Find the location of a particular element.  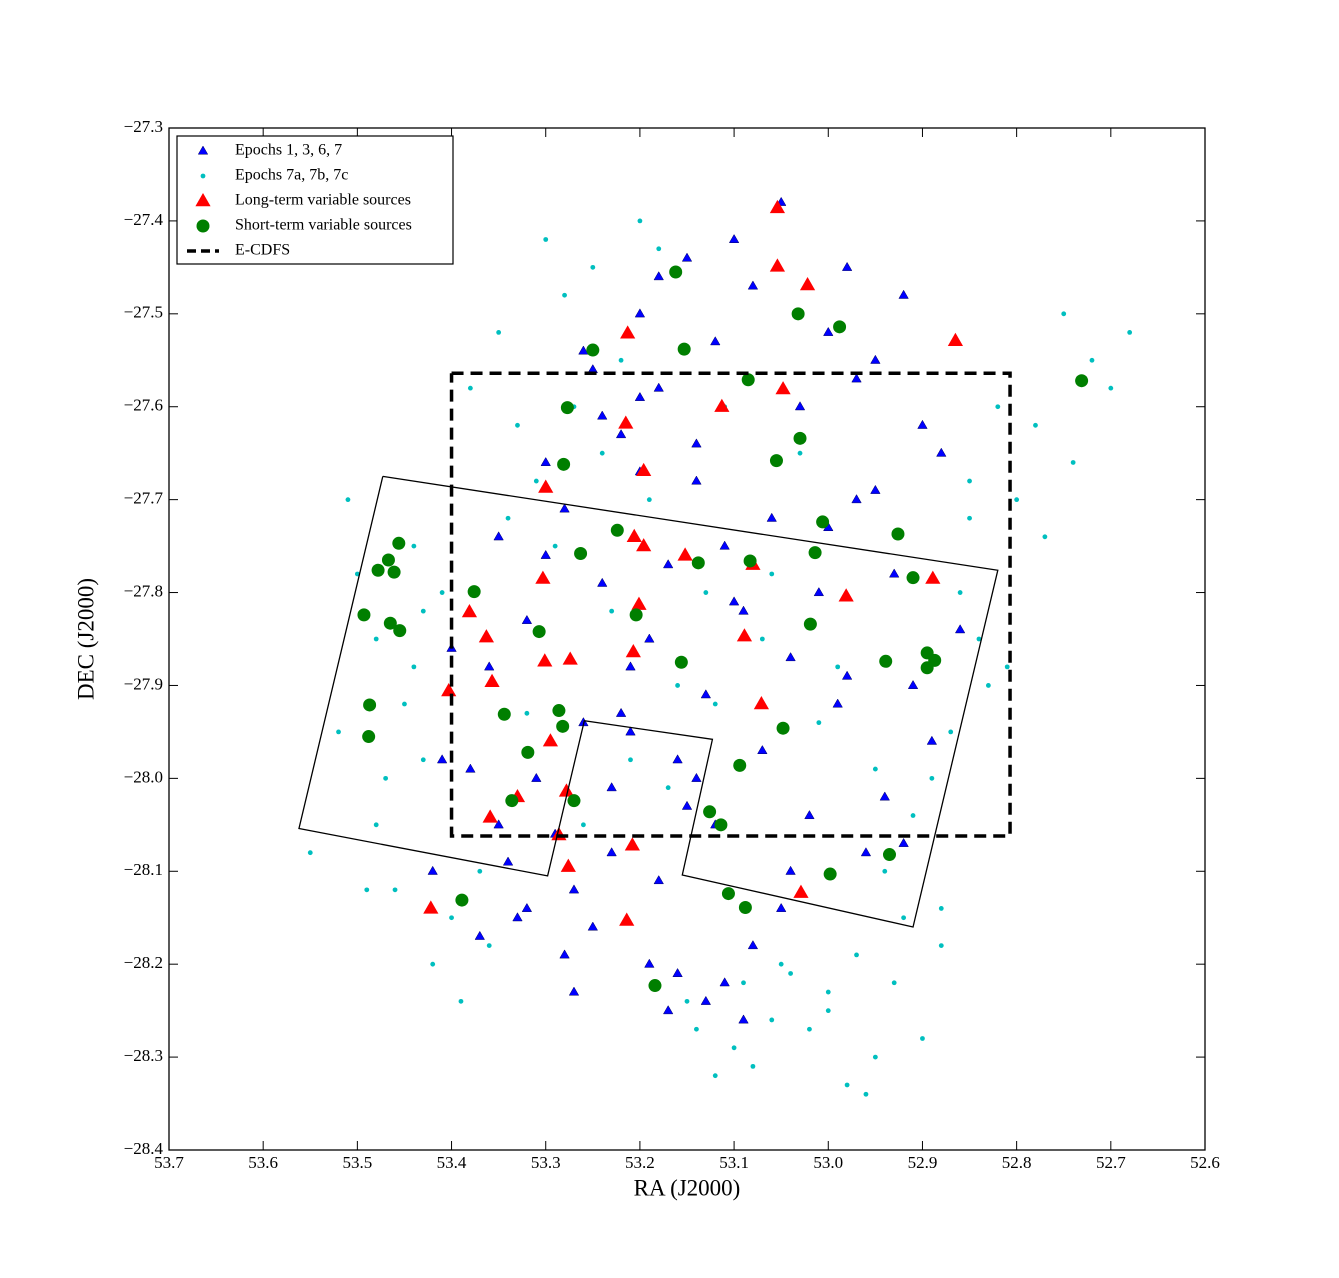

y-tick-label: −28.4 is located at coordinates (144, 1148).